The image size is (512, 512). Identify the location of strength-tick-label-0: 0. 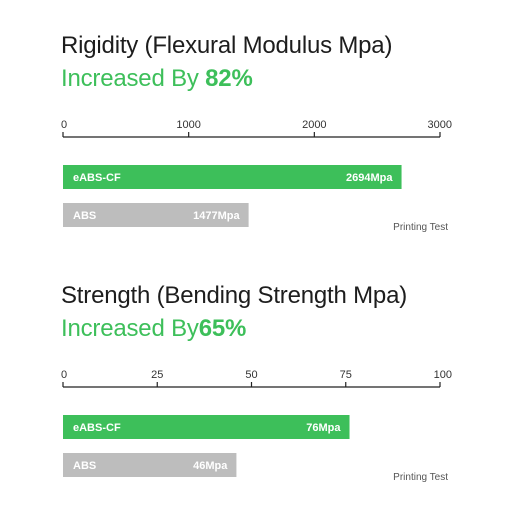
(64, 375).